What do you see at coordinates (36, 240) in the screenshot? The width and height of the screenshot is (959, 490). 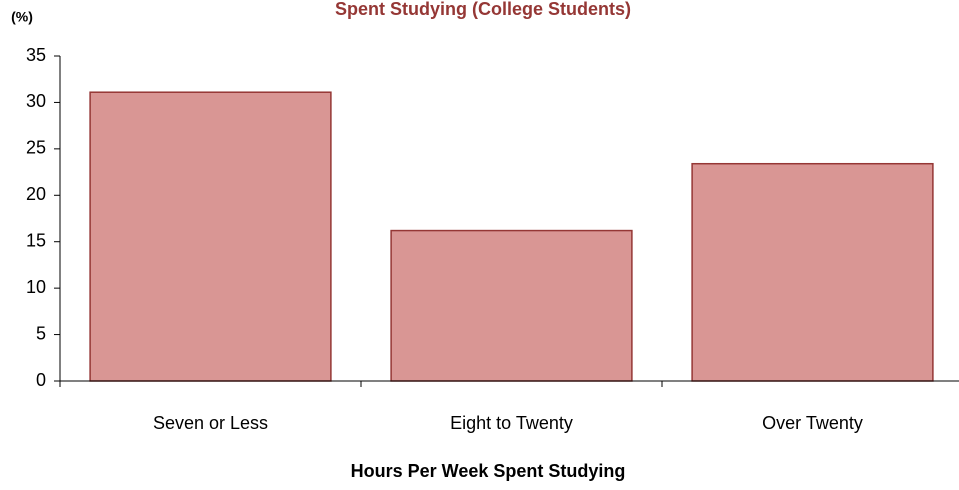 I see `y-tick-label: 15` at bounding box center [36, 240].